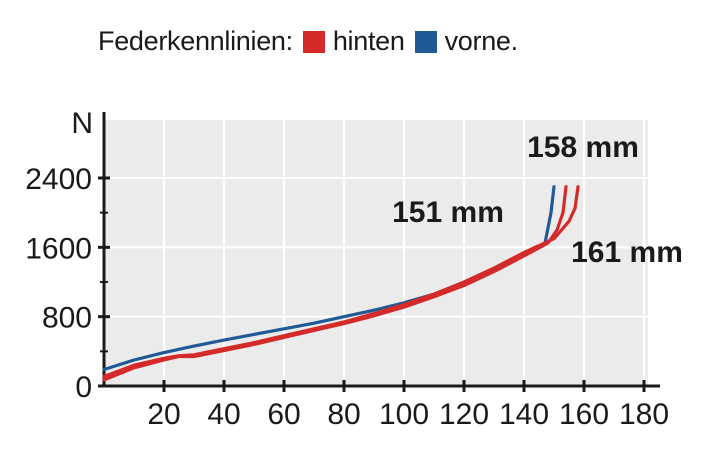  Describe the element at coordinates (481, 41) in the screenshot. I see `legend-label-vorne: vorne.` at that location.